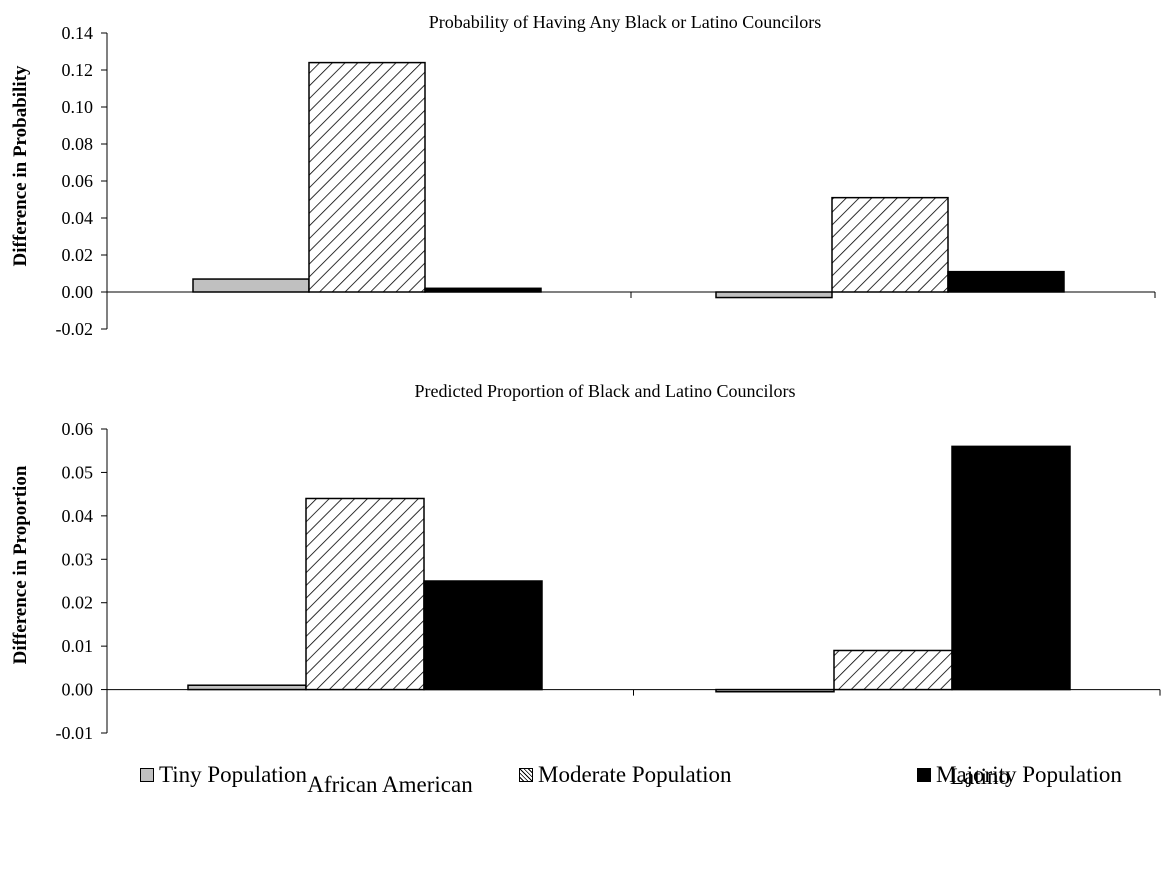 This screenshot has height=878, width=1166. Describe the element at coordinates (78, 646) in the screenshot. I see `y-tick-label: 0.01` at that location.